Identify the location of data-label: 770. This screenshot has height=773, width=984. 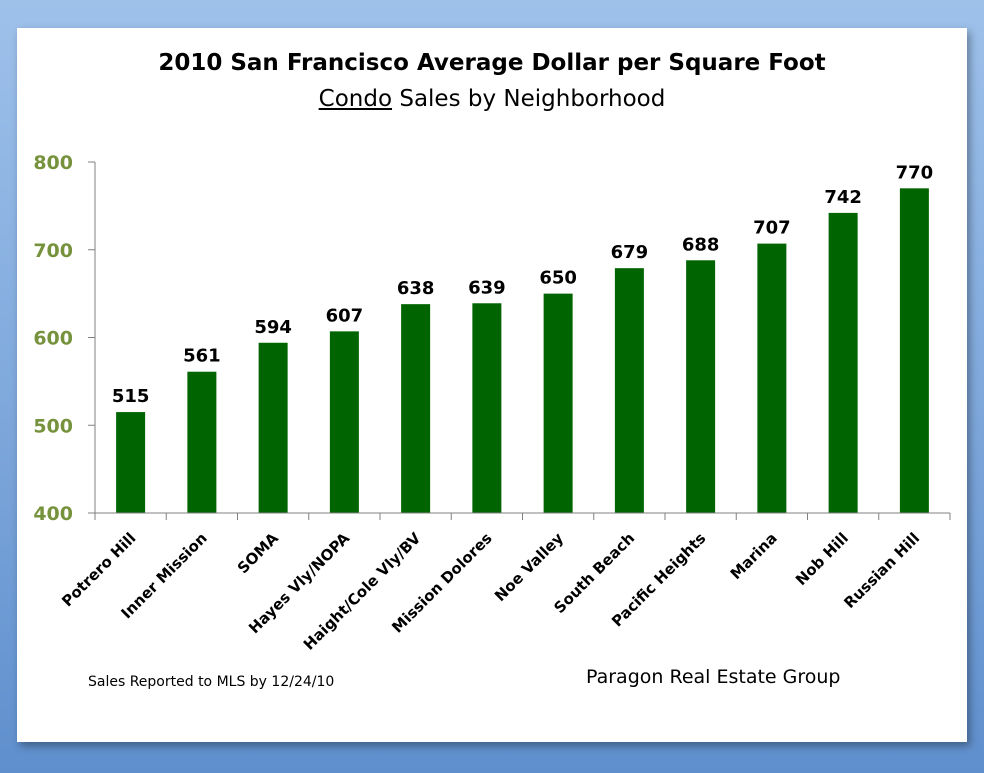
(915, 172).